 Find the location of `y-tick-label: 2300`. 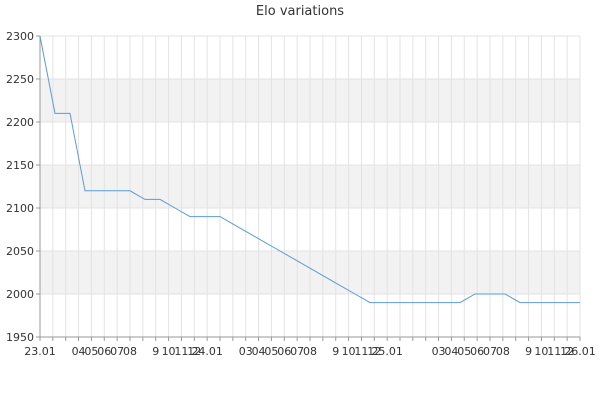

y-tick-label: 2300 is located at coordinates (20, 36).